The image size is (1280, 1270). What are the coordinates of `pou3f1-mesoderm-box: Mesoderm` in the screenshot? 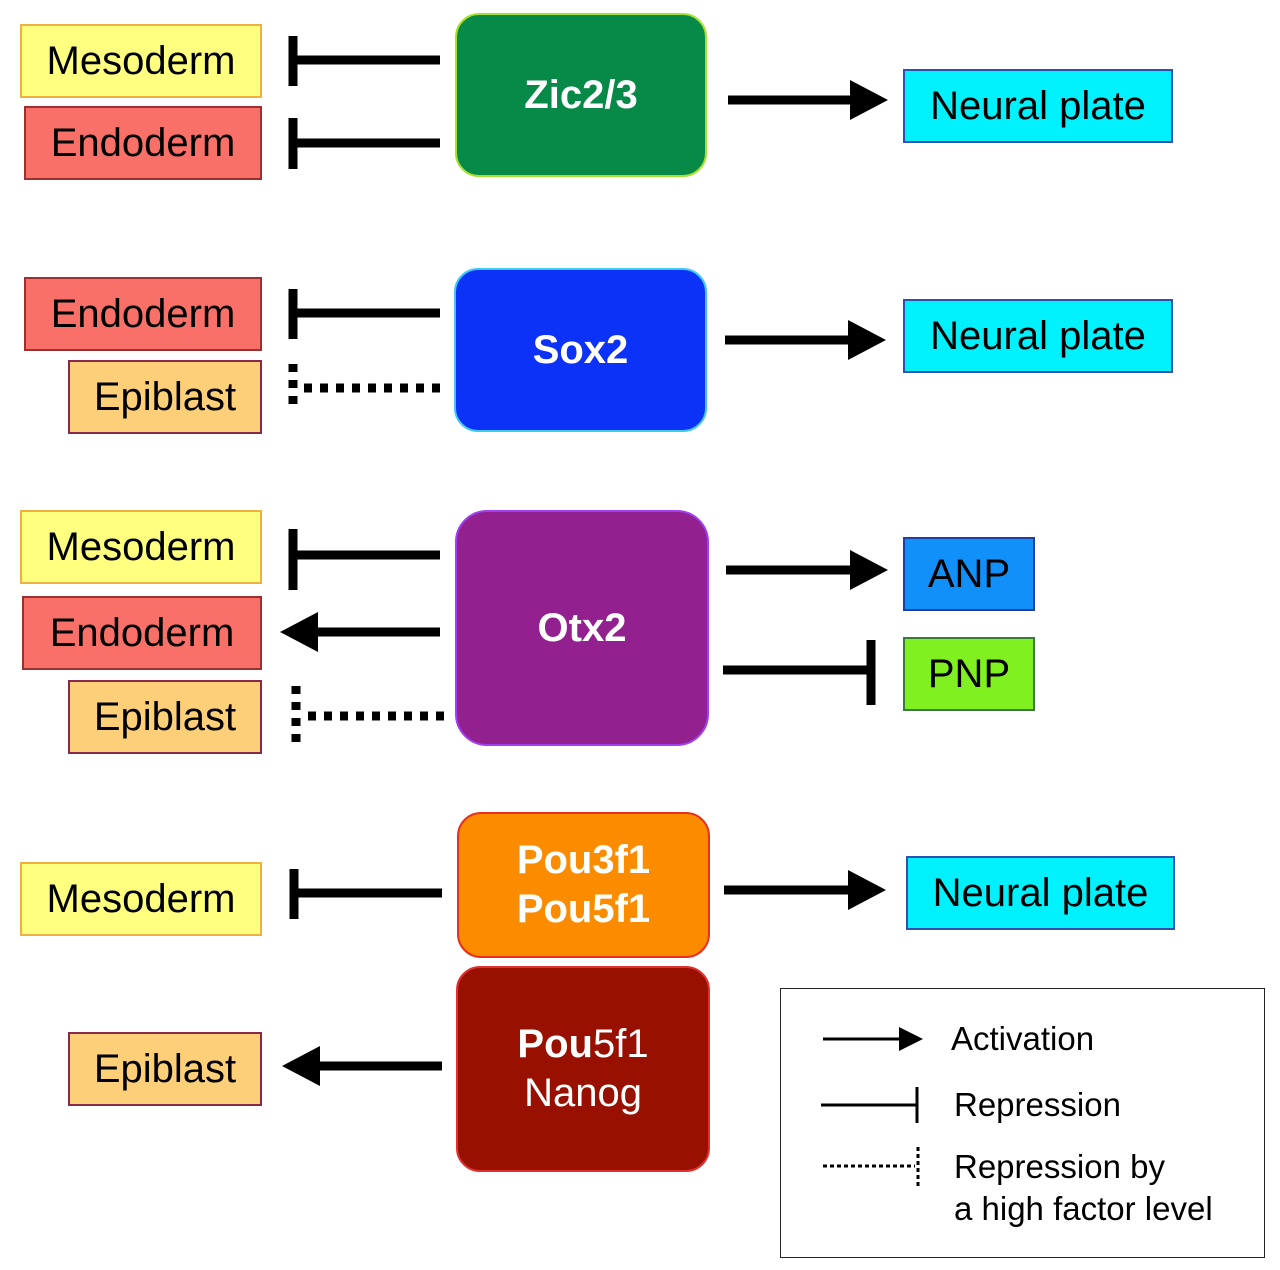 It's located at (141, 899).